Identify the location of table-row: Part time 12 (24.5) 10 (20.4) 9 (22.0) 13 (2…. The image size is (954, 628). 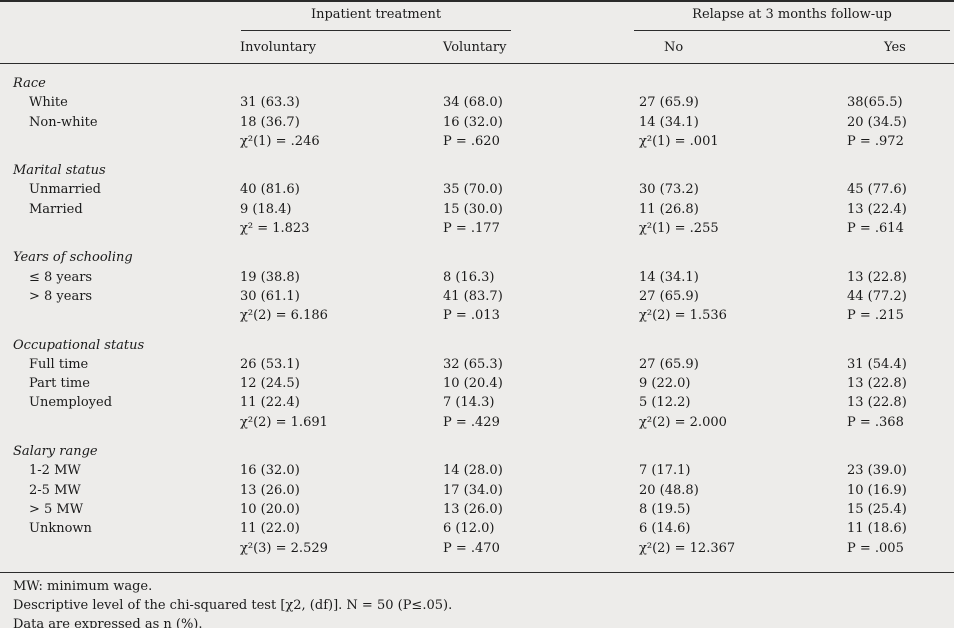
(477, 383).